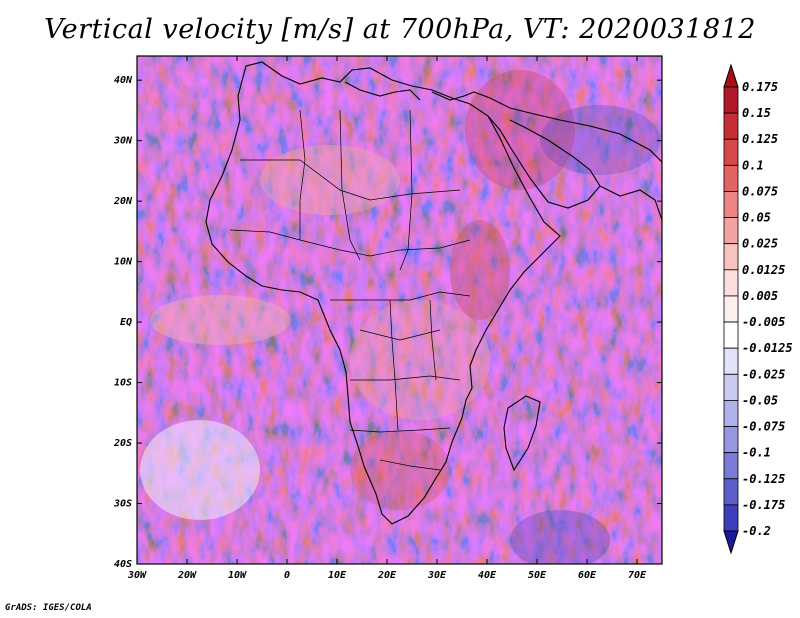 The height and width of the screenshot is (618, 800). What do you see at coordinates (763, 374) in the screenshot?
I see `colorbar-label: -0.025` at bounding box center [763, 374].